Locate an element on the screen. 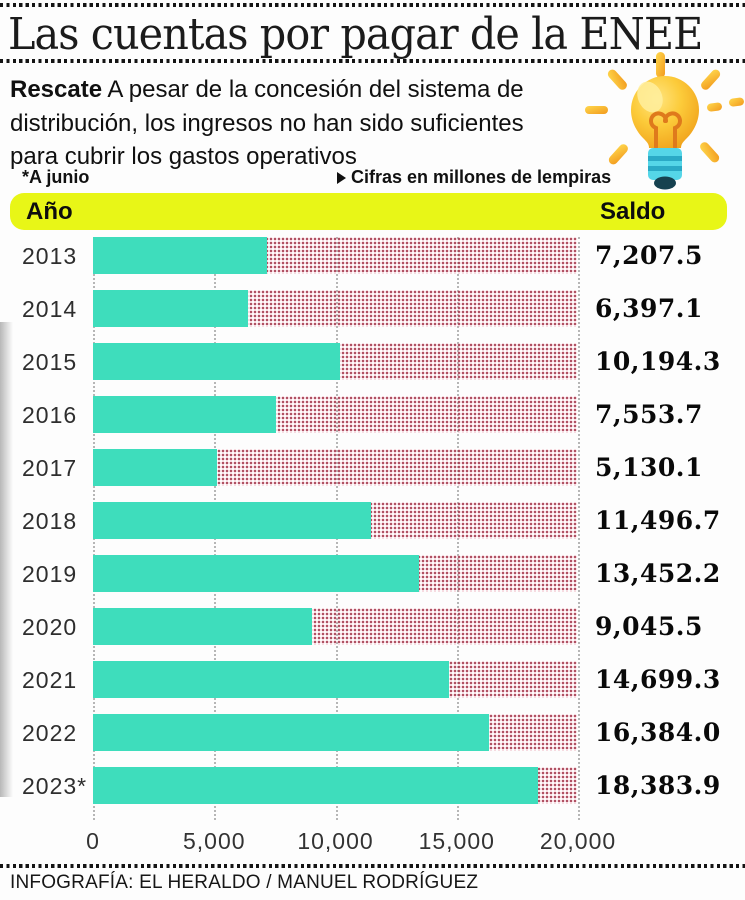 Image resolution: width=745 pixels, height=900 pixels. x-axis-tick: 20,000 is located at coordinates (578, 841).